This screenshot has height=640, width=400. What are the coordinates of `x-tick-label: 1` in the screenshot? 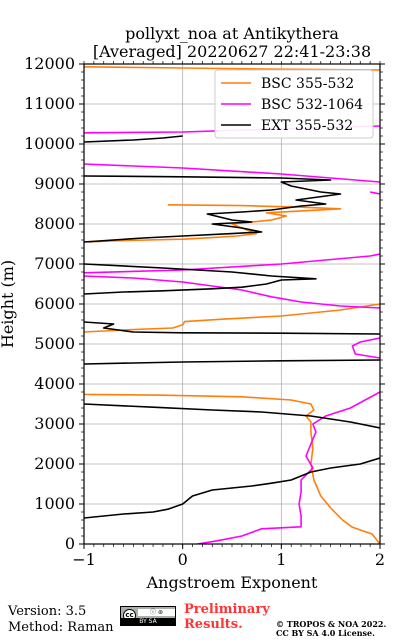 It's located at (281, 559).